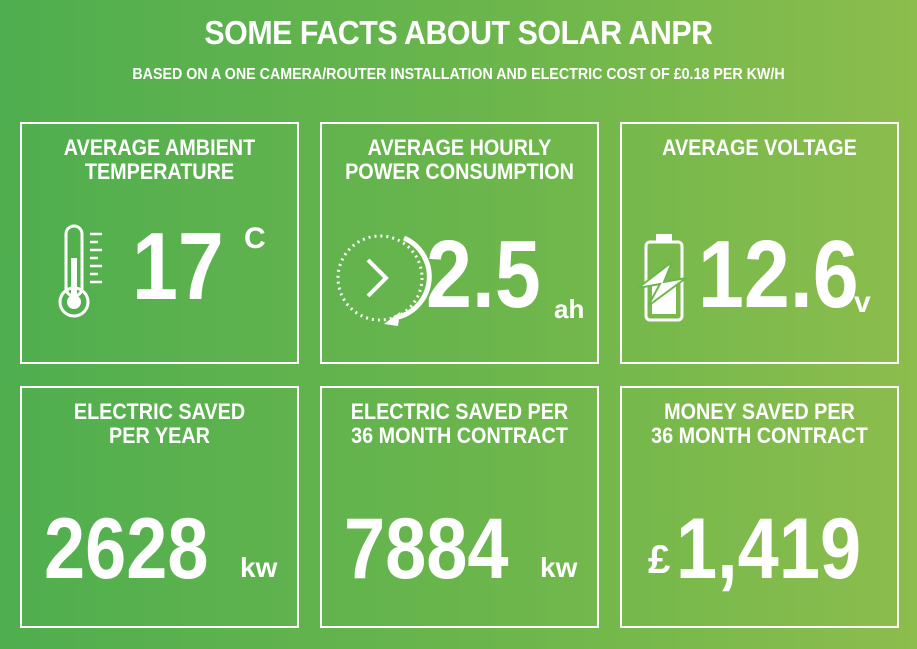 The image size is (917, 649). I want to click on electric-saved-contract-value: 7884, so click(426, 549).